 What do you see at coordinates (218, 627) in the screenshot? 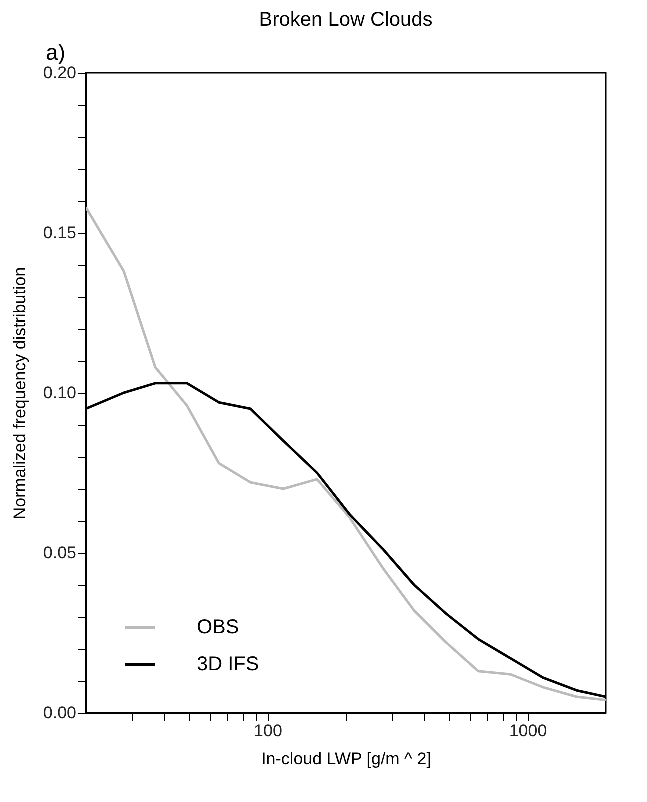
I see `legend-label: OBS` at bounding box center [218, 627].